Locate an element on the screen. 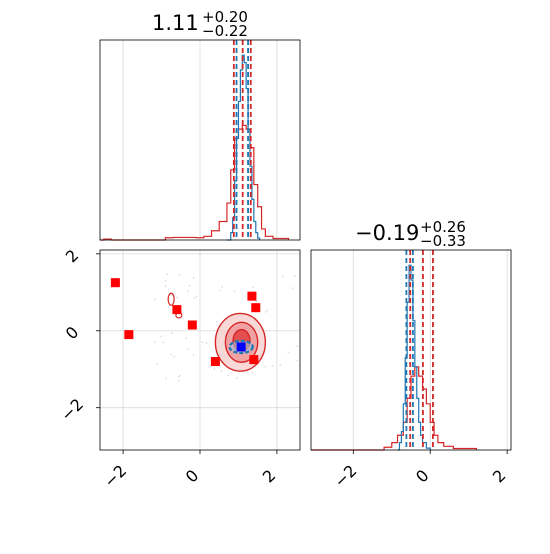  title-top-left-sup: +0.20 is located at coordinates (225, 17).